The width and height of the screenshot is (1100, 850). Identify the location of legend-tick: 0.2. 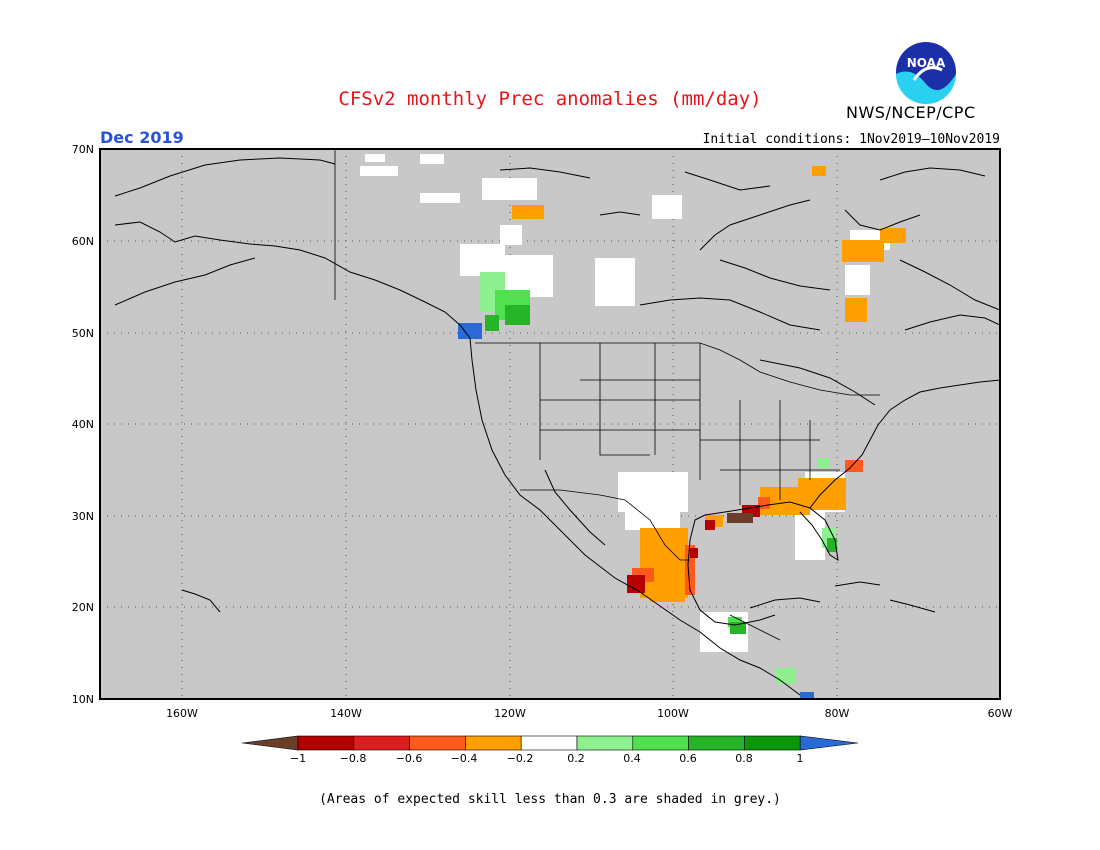
(576, 758).